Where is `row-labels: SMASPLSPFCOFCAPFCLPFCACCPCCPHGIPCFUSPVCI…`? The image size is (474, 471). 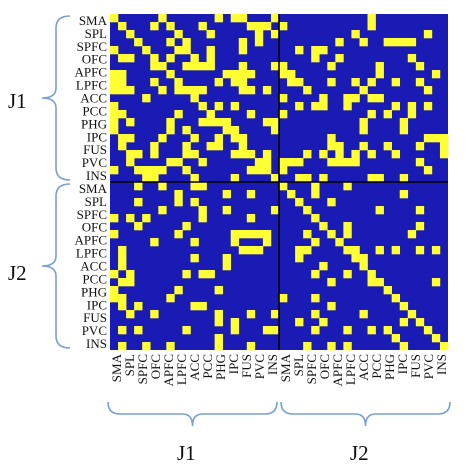 row-labels: SMASPLSPFCOFCAPFCLPFCACCPCCPHGIPCFUSPVCI… is located at coordinates (90, 182).